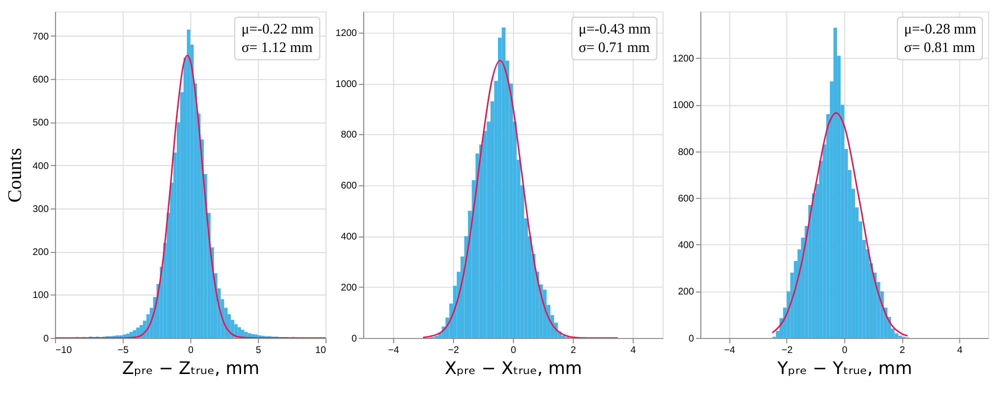 The width and height of the screenshot is (993, 405). What do you see at coordinates (941, 30) in the screenshot?
I see `annotation: μ=-0.28 mm` at bounding box center [941, 30].